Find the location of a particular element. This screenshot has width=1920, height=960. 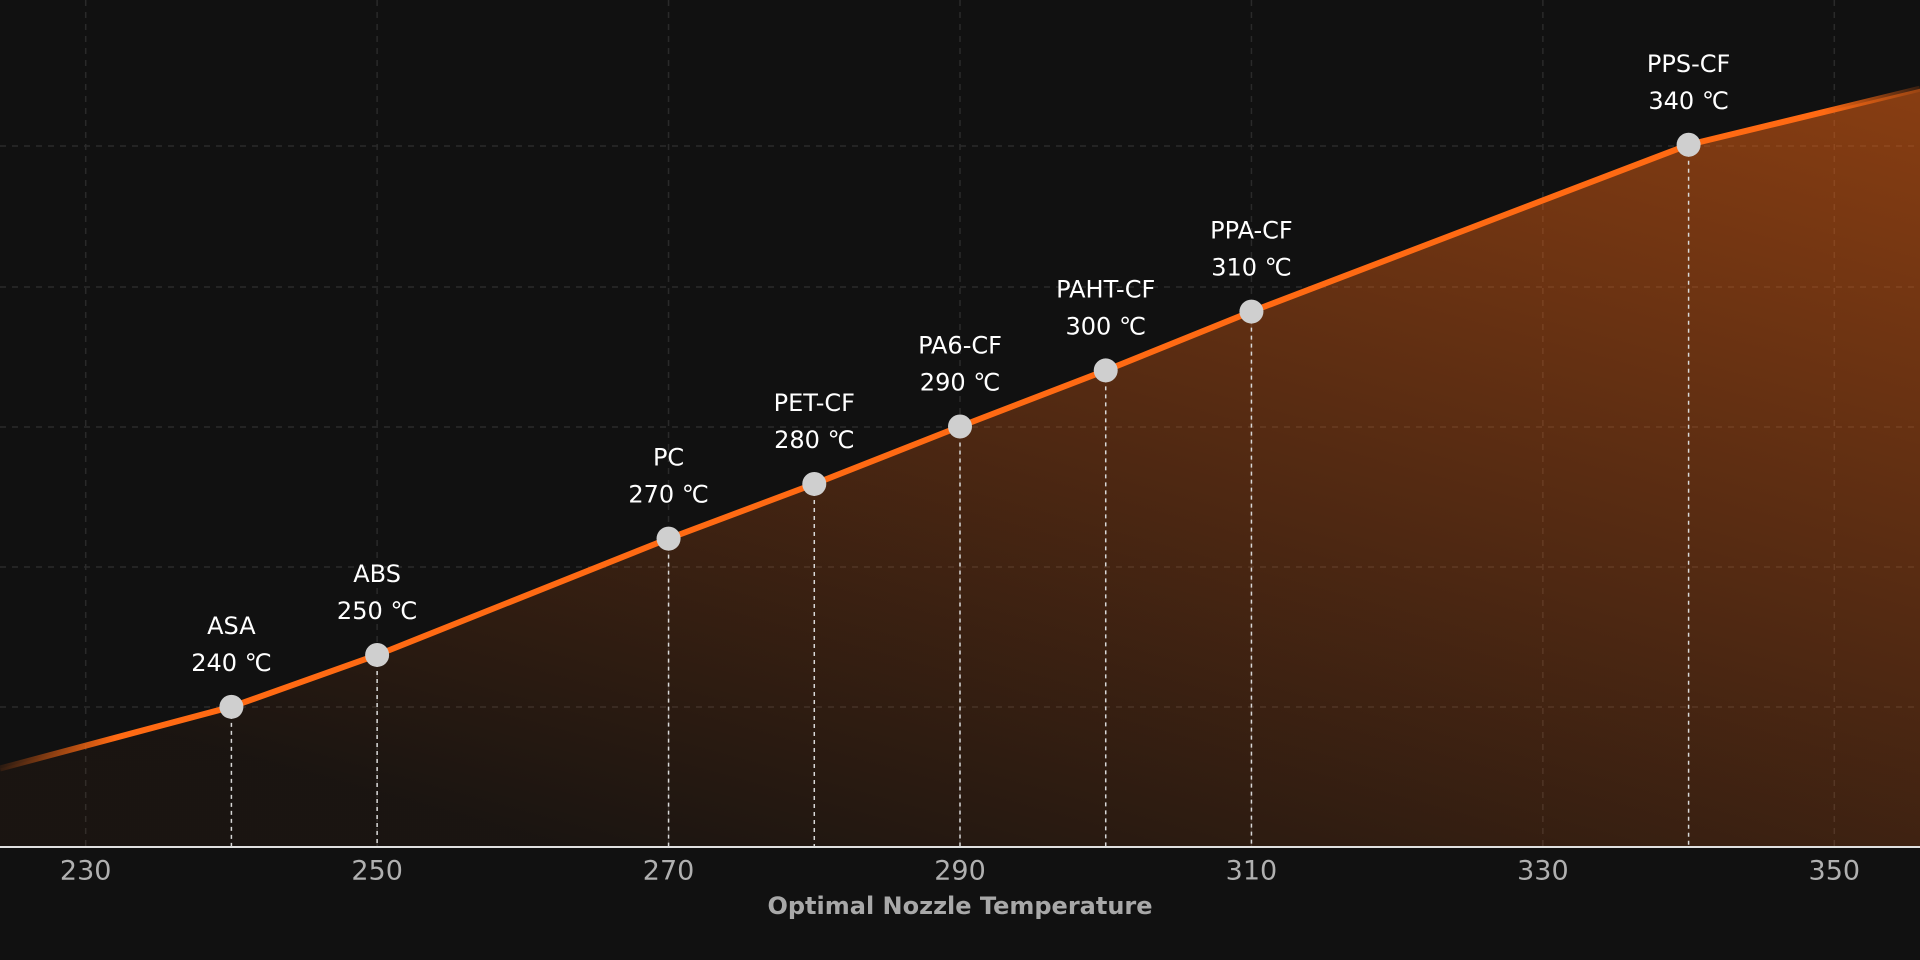

x-axis-title: Optimal Nozzle Temperature is located at coordinates (959, 906).